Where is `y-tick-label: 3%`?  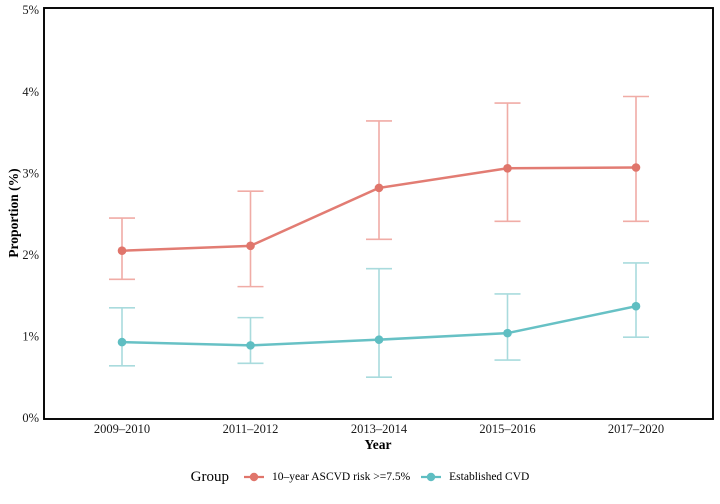
y-tick-label: 3% is located at coordinates (30, 173).